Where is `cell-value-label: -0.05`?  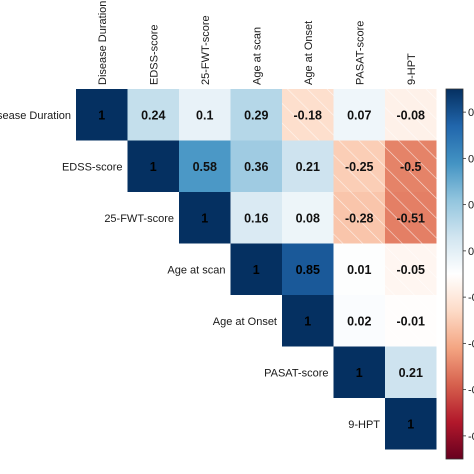 cell-value-label: -0.05 is located at coordinates (411, 270).